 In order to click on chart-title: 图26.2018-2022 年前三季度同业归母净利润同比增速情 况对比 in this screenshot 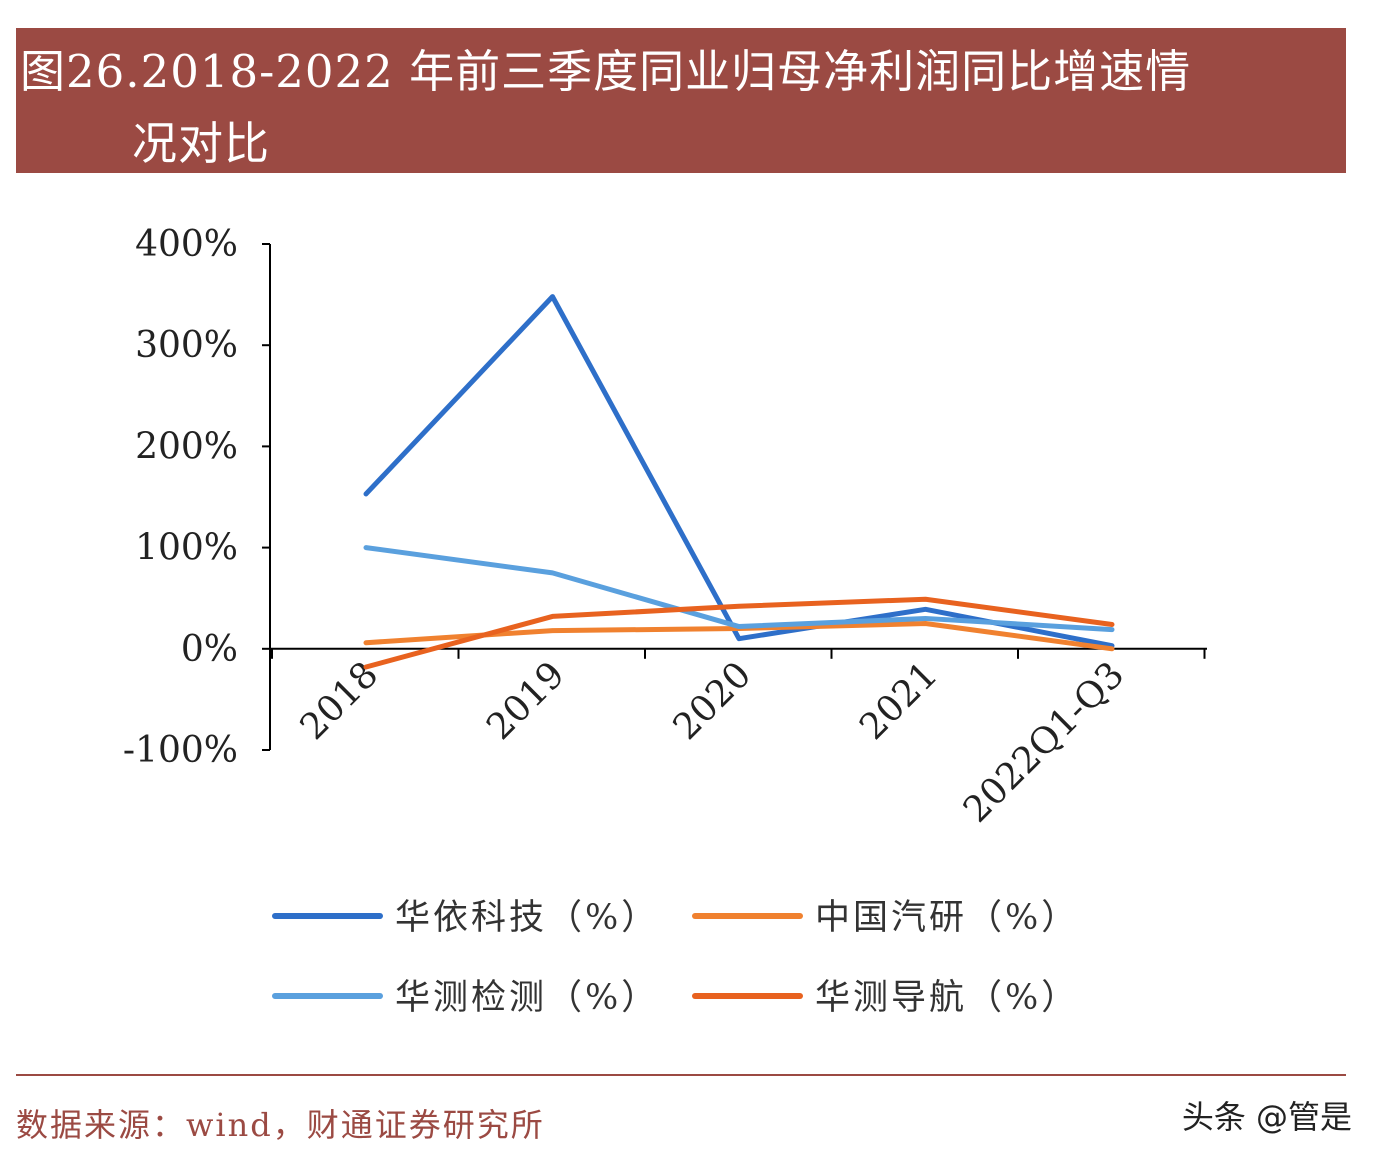, I will do `click(681, 108)`.